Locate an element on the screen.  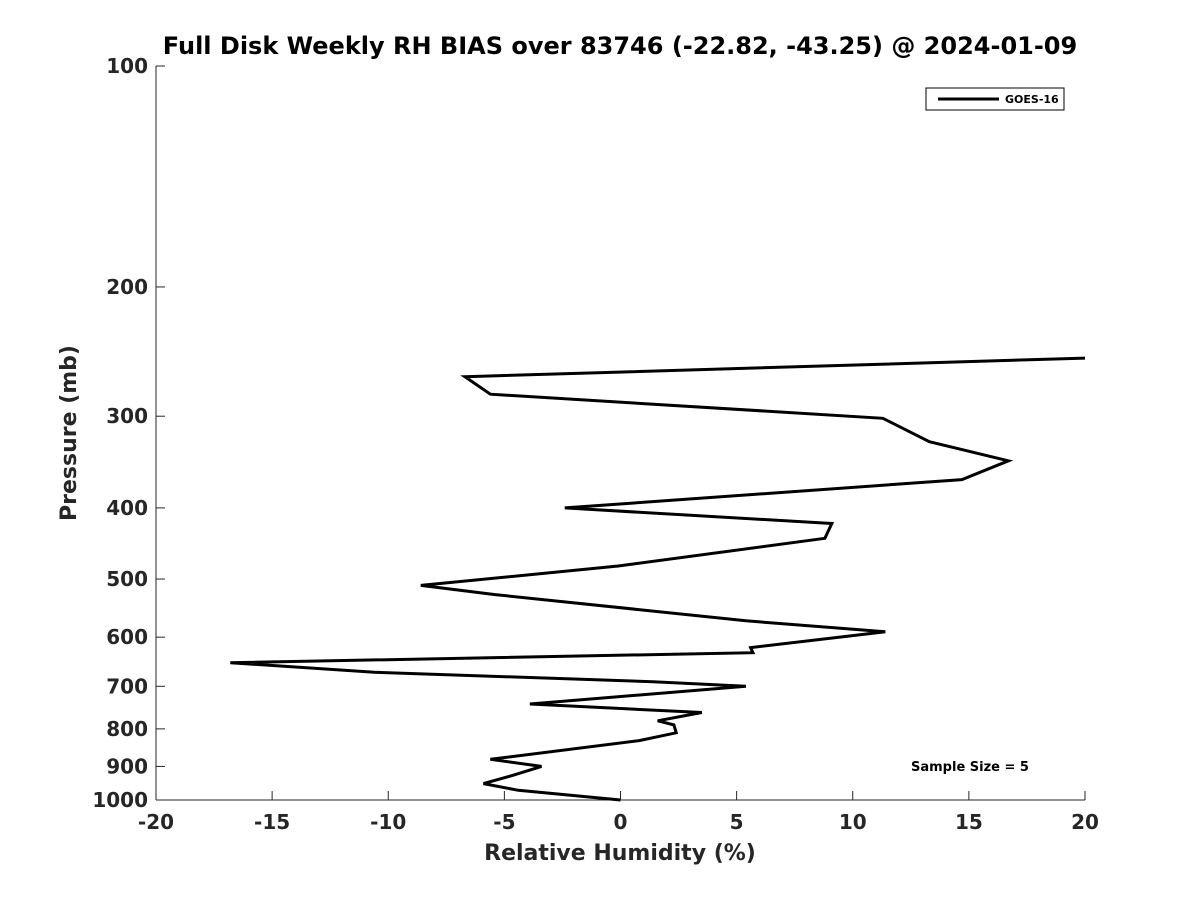
x-tick-label: -10 is located at coordinates (388, 822).